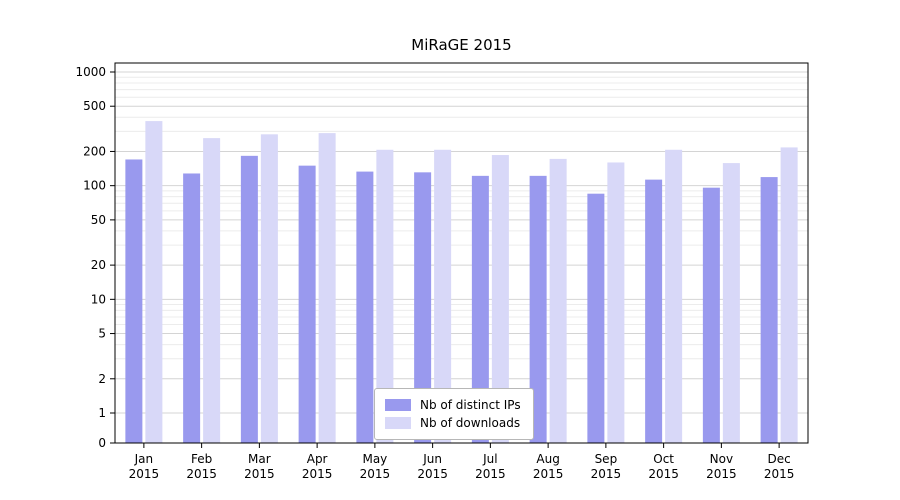  Describe the element at coordinates (654, 311) in the screenshot. I see `bar-distinct-ips-oct` at that location.